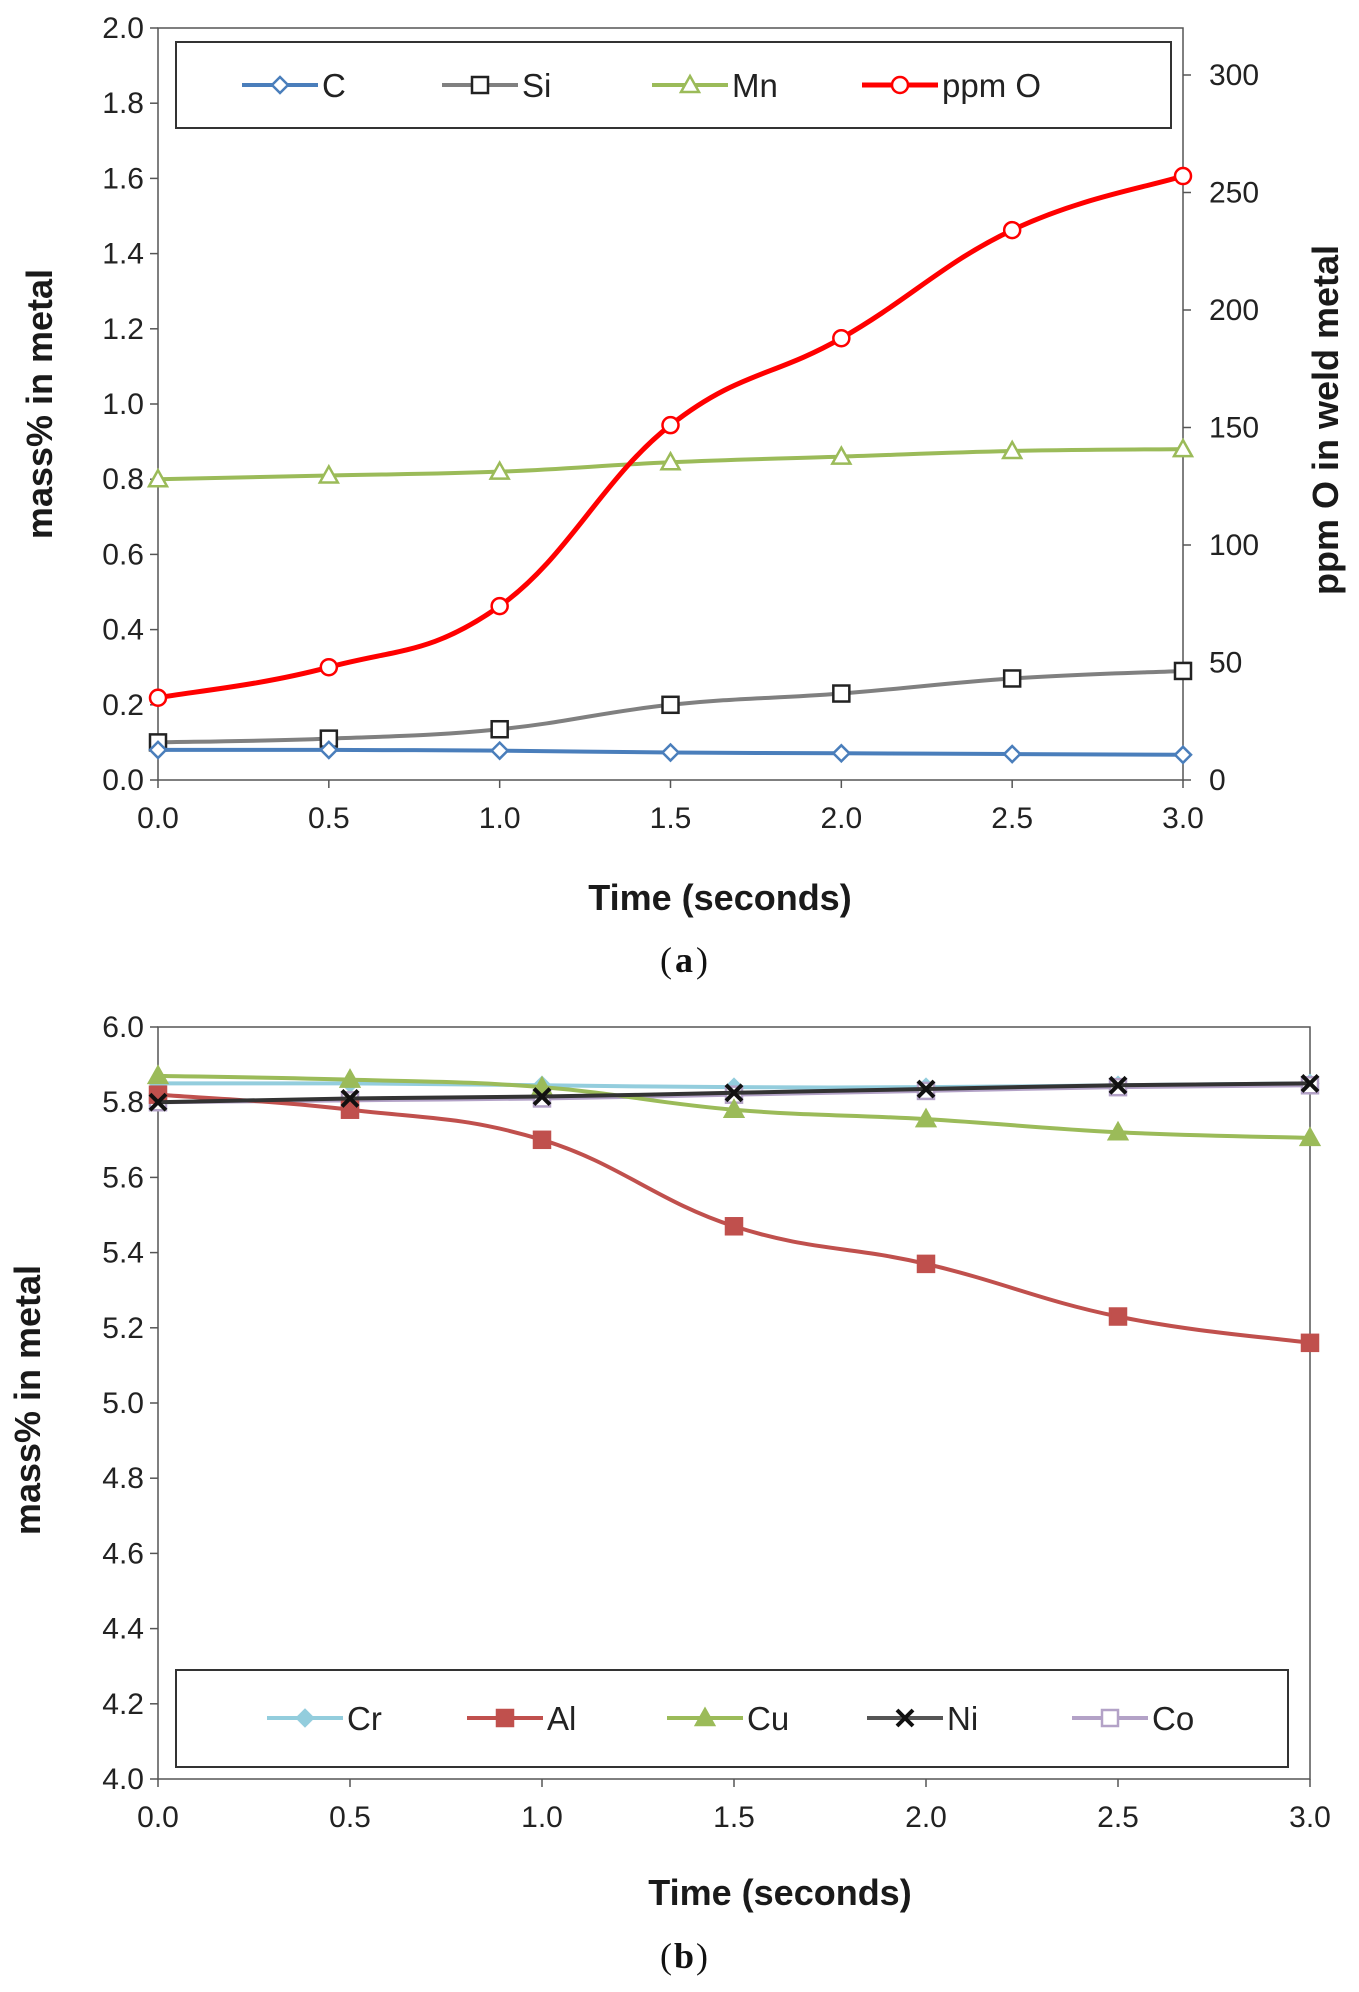  What do you see at coordinates (123, 1027) in the screenshot?
I see `y-tick-label: 6.0` at bounding box center [123, 1027].